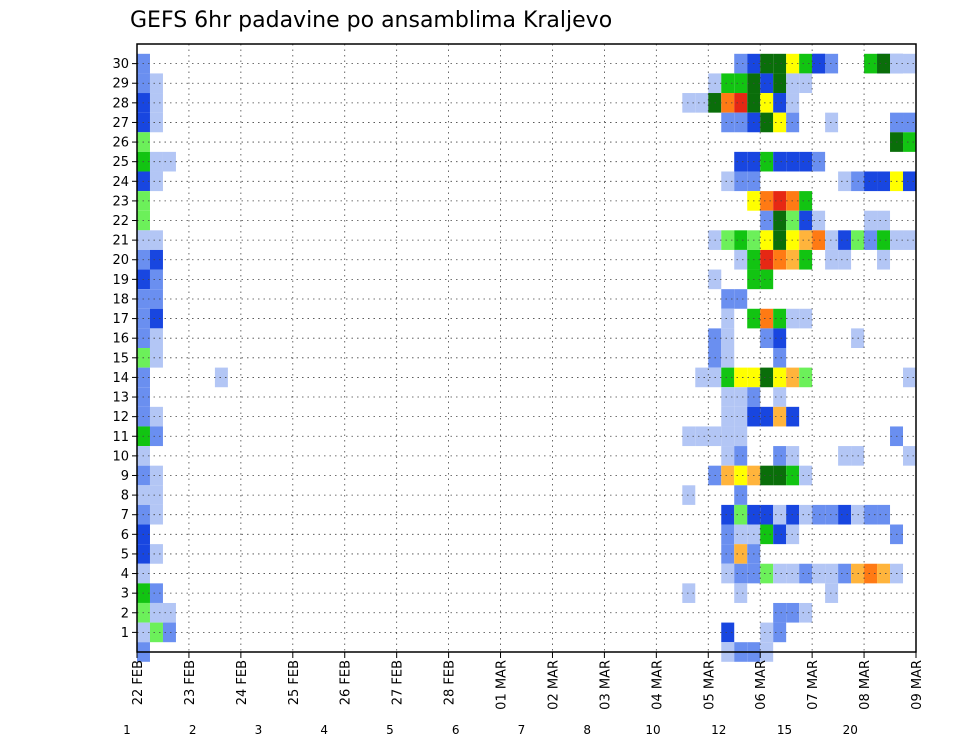  What do you see at coordinates (120, 123) in the screenshot?
I see `y-tick-label: 27` at bounding box center [120, 123].